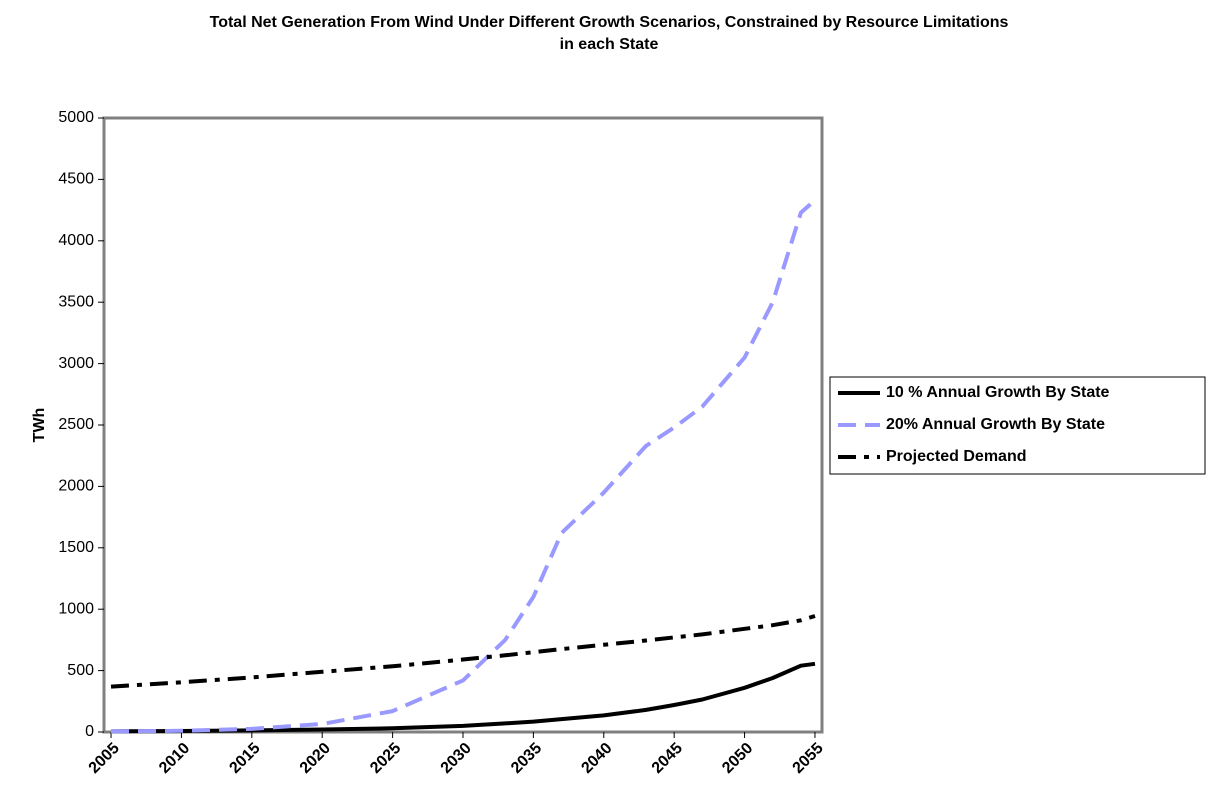  What do you see at coordinates (385, 758) in the screenshot?
I see `x-tick-label: 2025` at bounding box center [385, 758].